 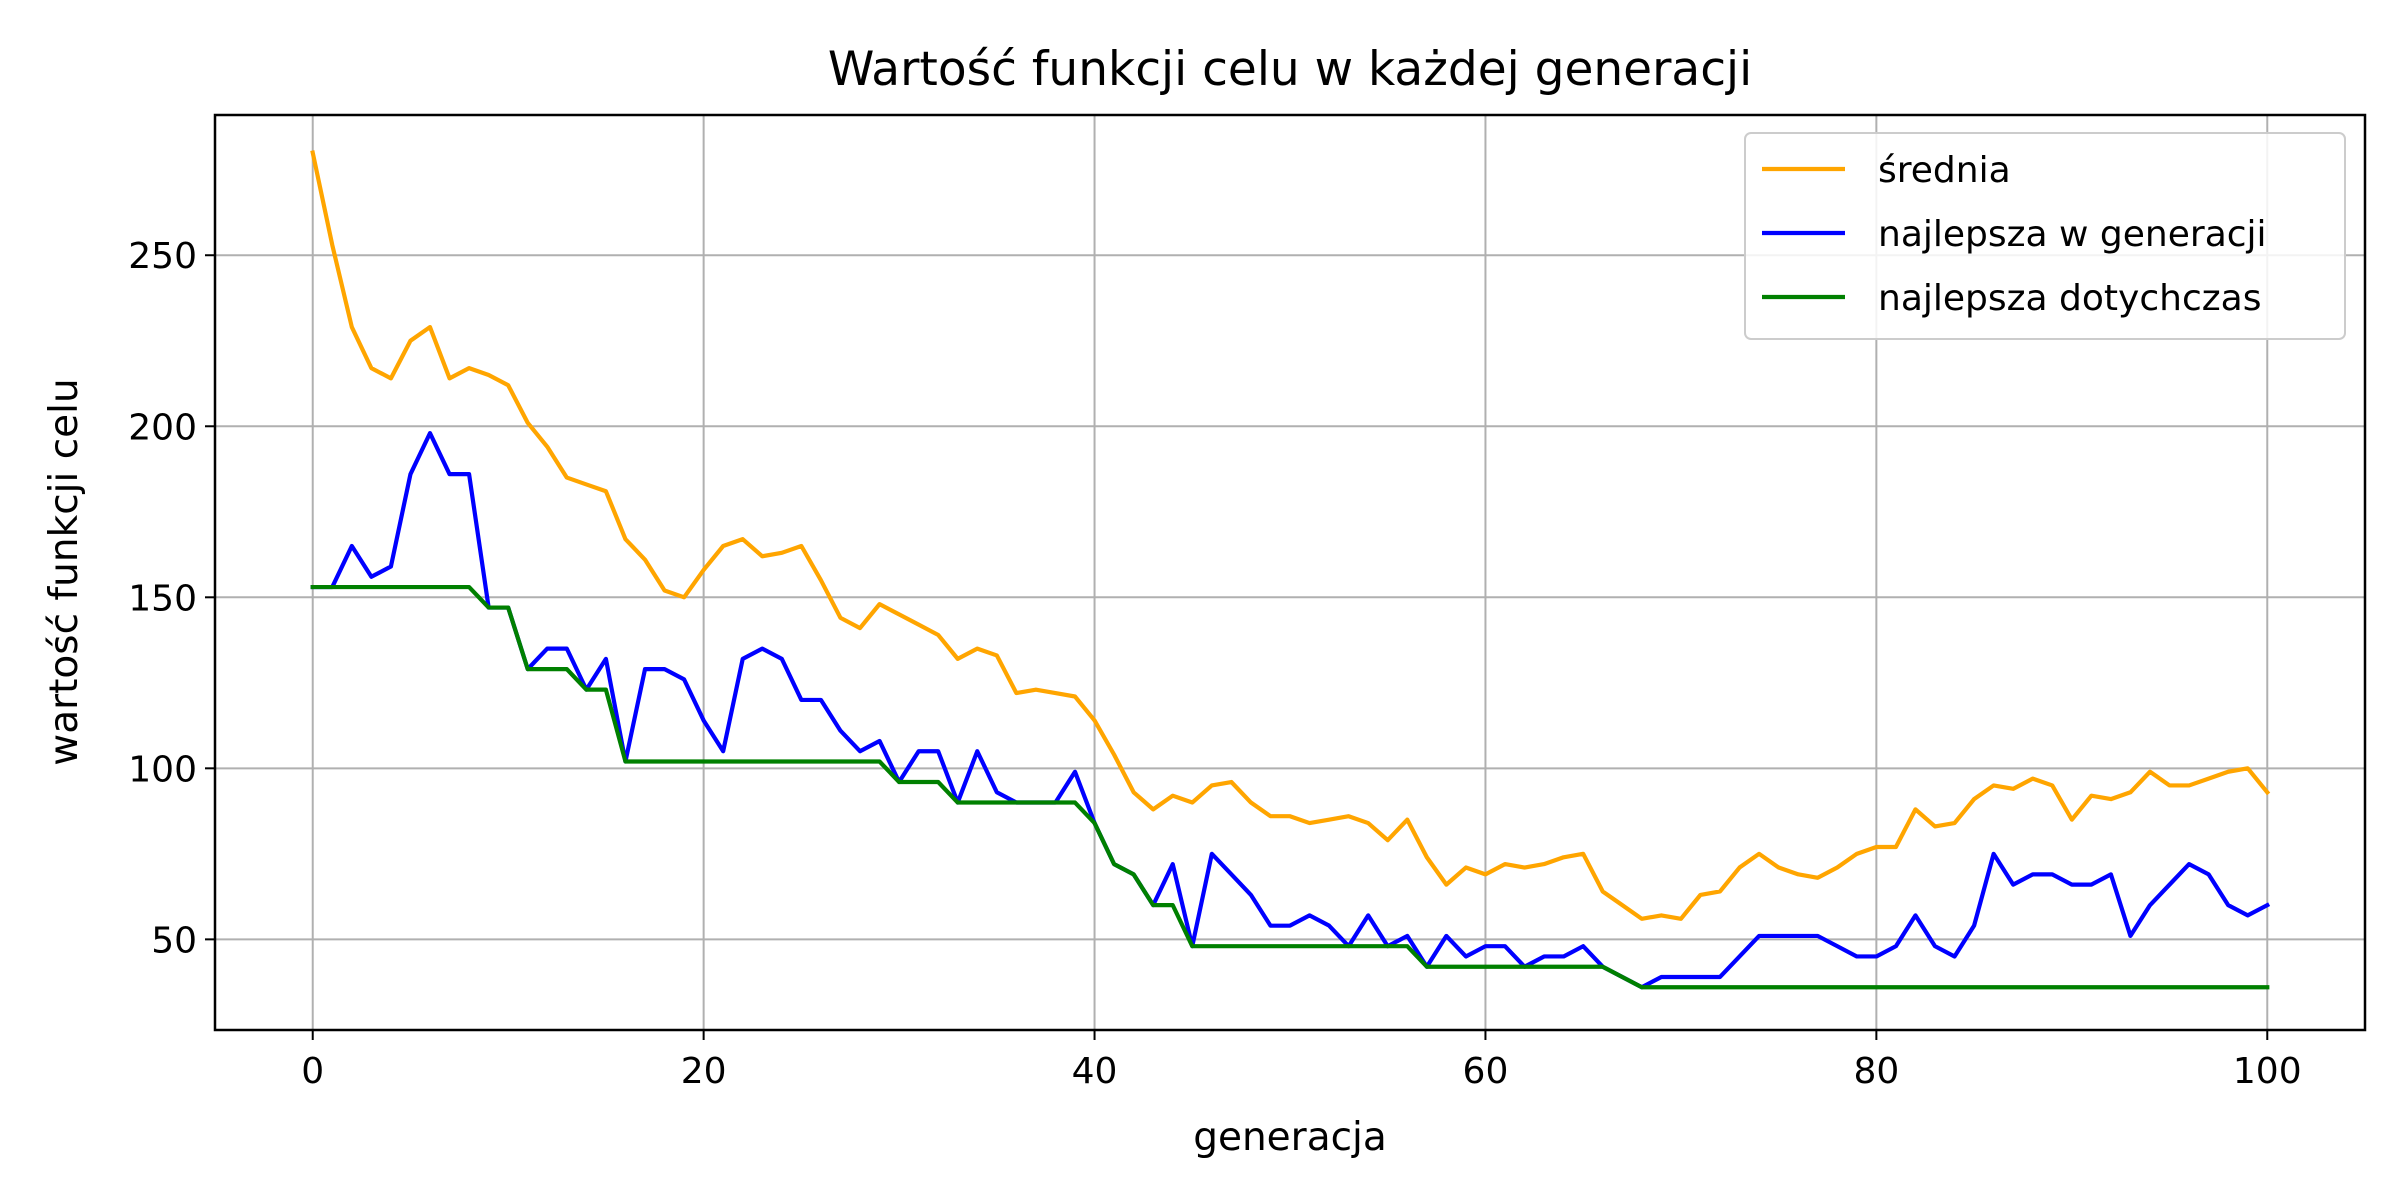 I want to click on x-tick-label: 0, so click(x=312, y=1071).